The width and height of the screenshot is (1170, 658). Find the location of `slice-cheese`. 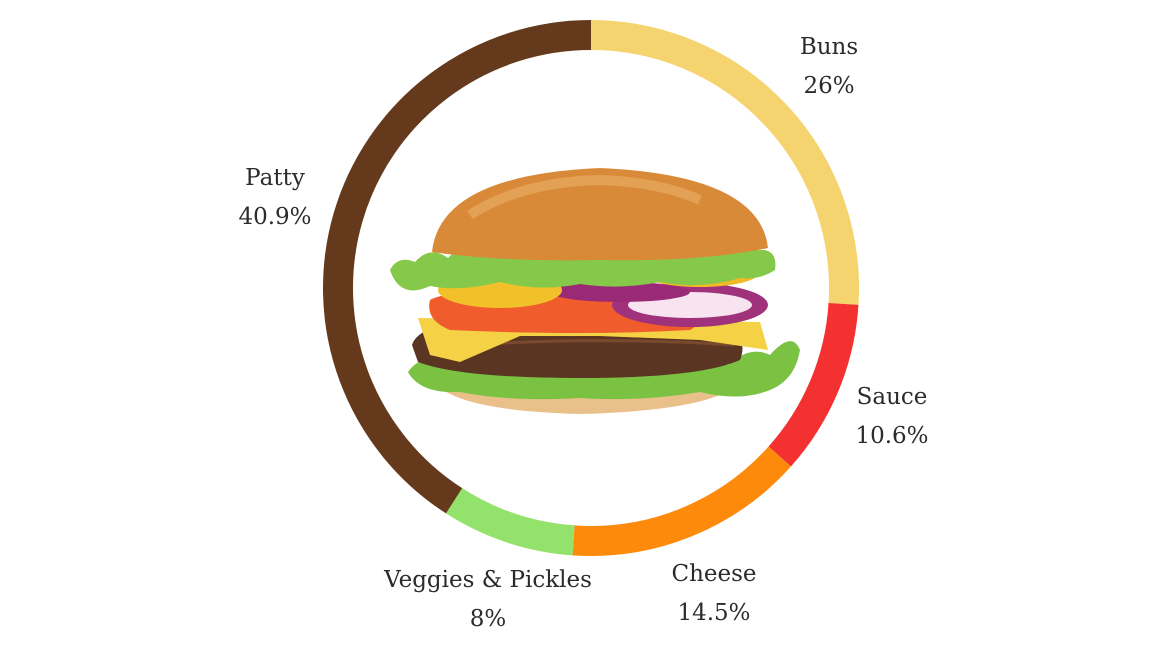

slice-cheese is located at coordinates (681, 501).